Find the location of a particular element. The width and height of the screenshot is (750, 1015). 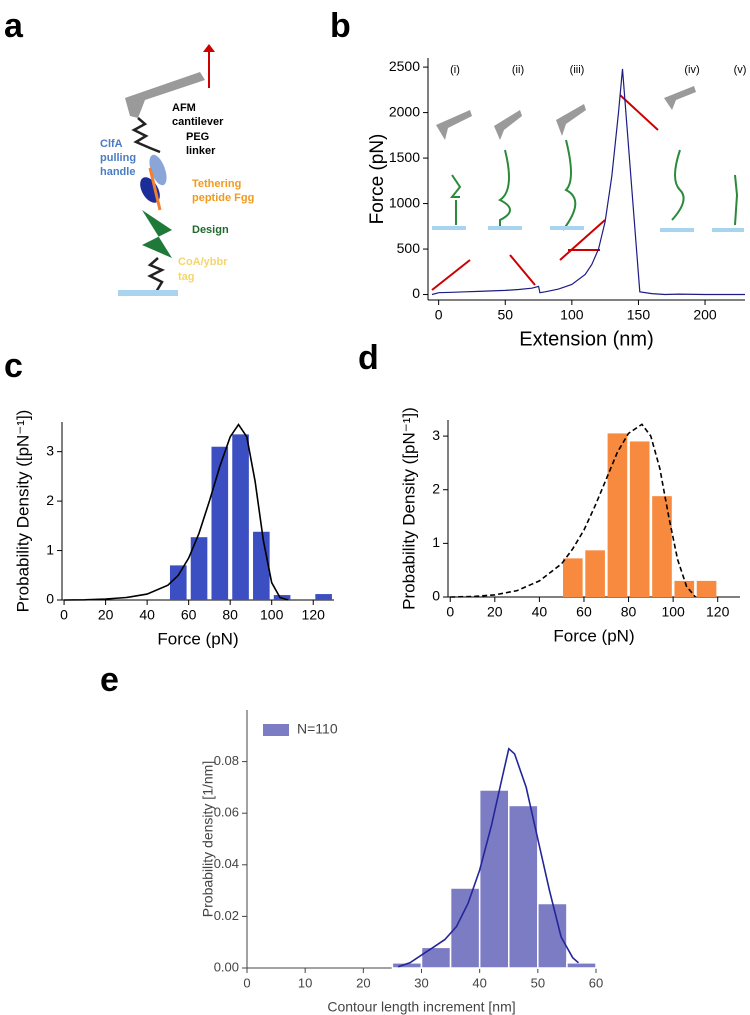

x-tick-label: 200 is located at coordinates (705, 315).